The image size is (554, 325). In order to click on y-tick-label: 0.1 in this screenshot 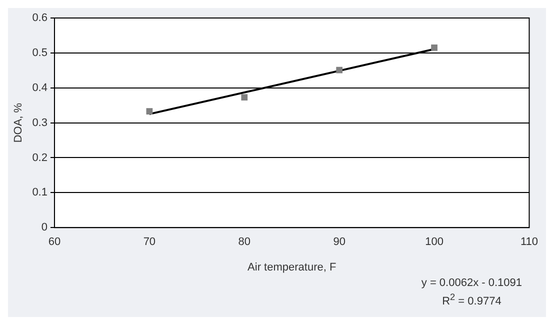, I will do `click(40, 192)`.